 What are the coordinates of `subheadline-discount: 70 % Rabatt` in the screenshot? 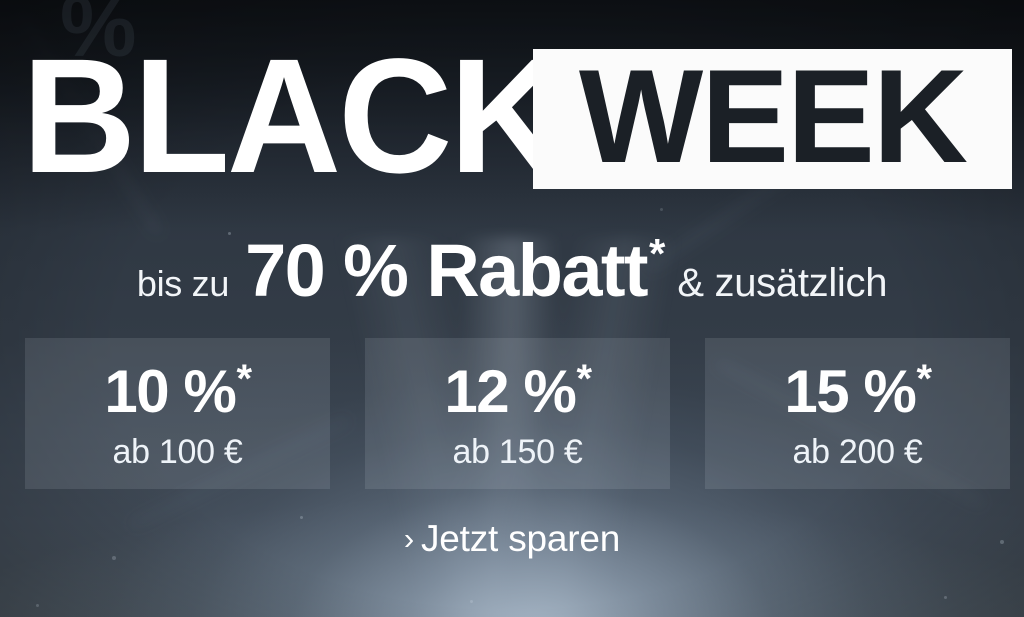 It's located at (446, 270).